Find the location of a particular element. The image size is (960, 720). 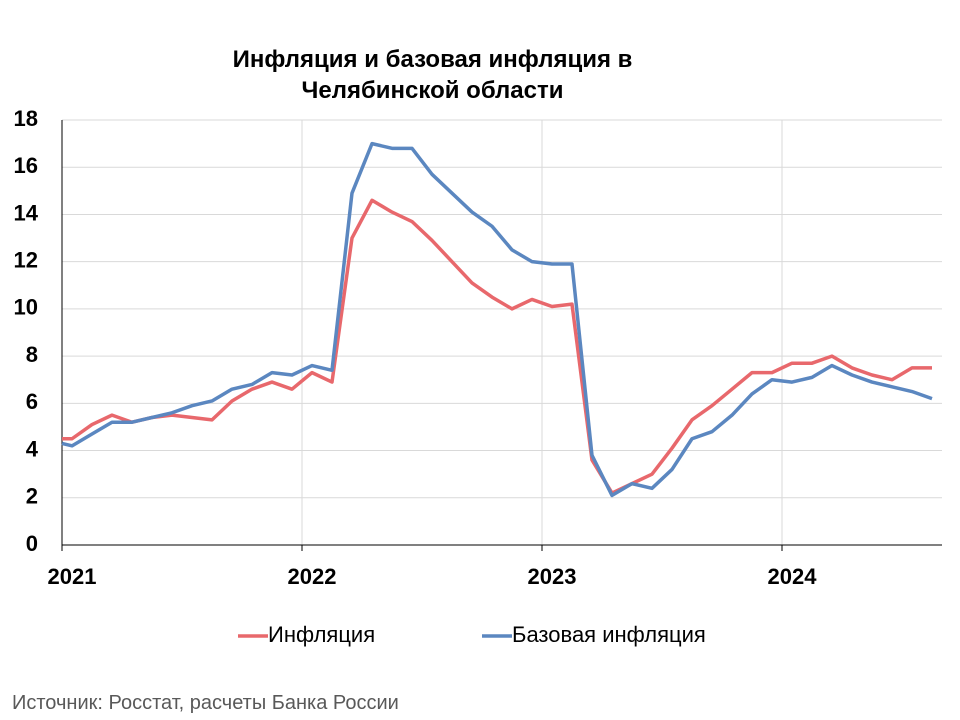

y-tick-label: 2 is located at coordinates (32, 496).